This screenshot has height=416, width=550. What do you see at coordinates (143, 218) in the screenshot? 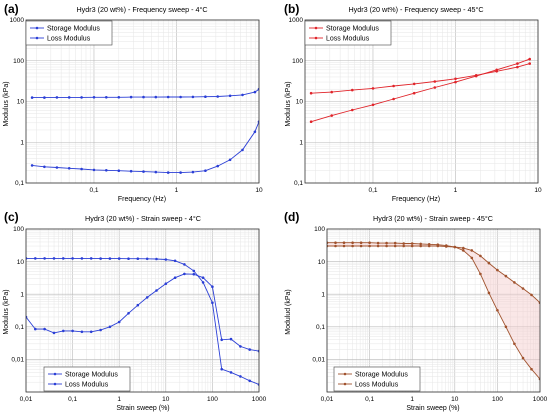
I see `chart-title-c: Hydr3 (20 wt%) - Strain sweep - 4°C` at bounding box center [143, 218].